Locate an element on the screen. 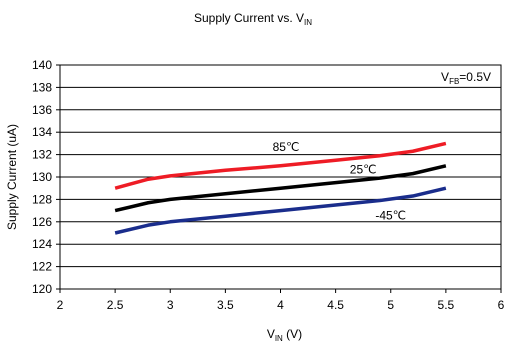 This screenshot has width=506, height=349. y-tick-label: 122 is located at coordinates (42, 267).